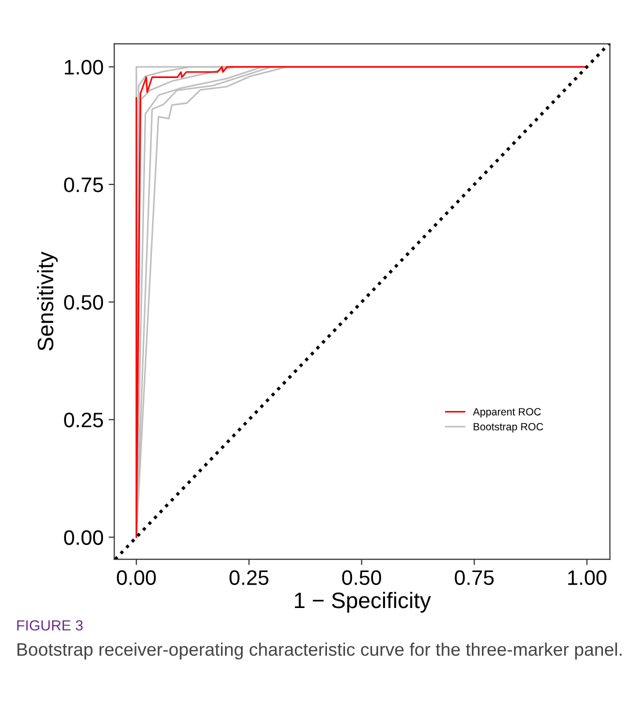  Describe the element at coordinates (509, 427) in the screenshot. I see `legend-label: Bootstrap ROC` at that location.